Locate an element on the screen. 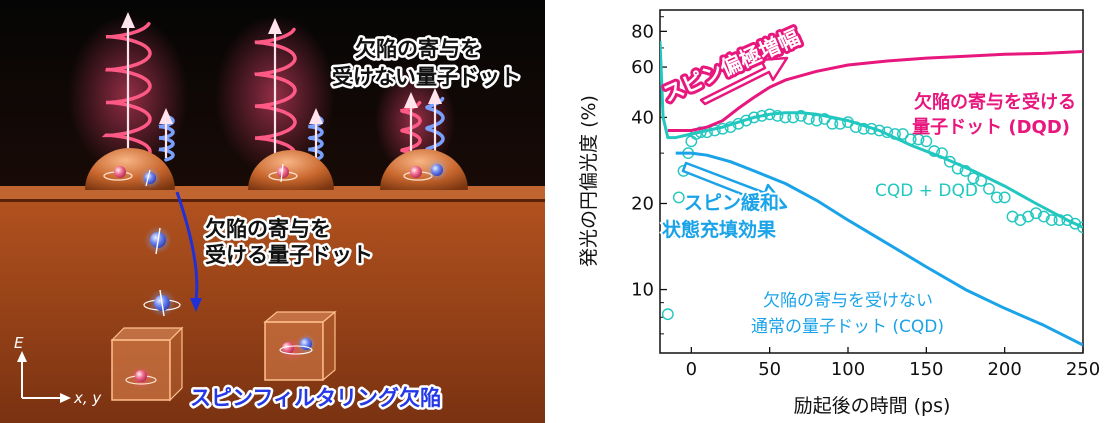  dqd-curve is located at coordinates (875, 91).